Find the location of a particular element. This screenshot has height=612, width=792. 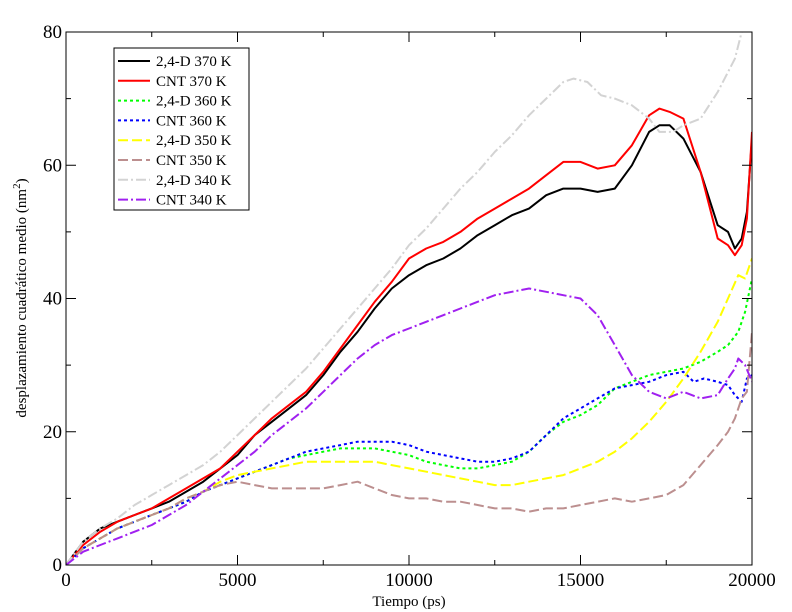

legend-label-2: 2,4-D 360 K is located at coordinates (194, 102).